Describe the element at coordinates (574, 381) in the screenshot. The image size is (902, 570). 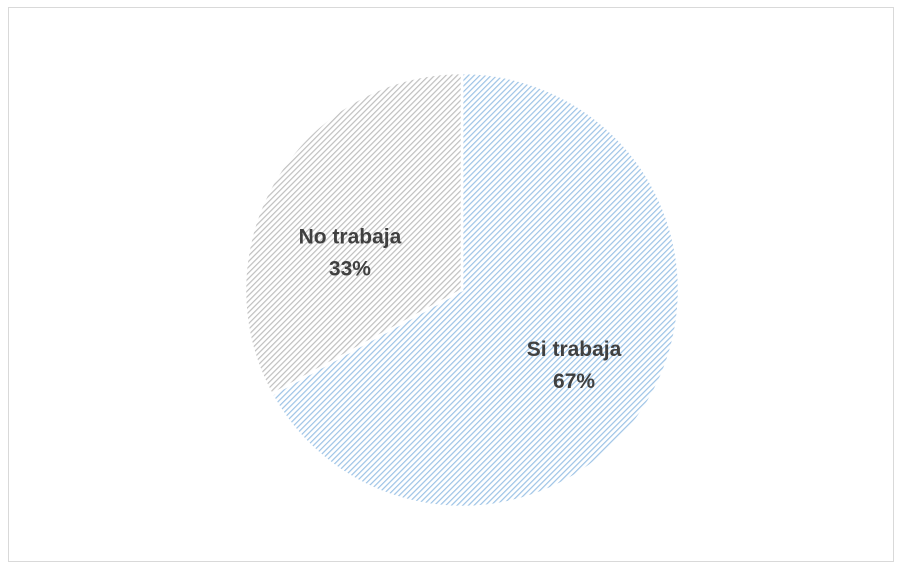
I see `slice-value-label: 67%` at that location.